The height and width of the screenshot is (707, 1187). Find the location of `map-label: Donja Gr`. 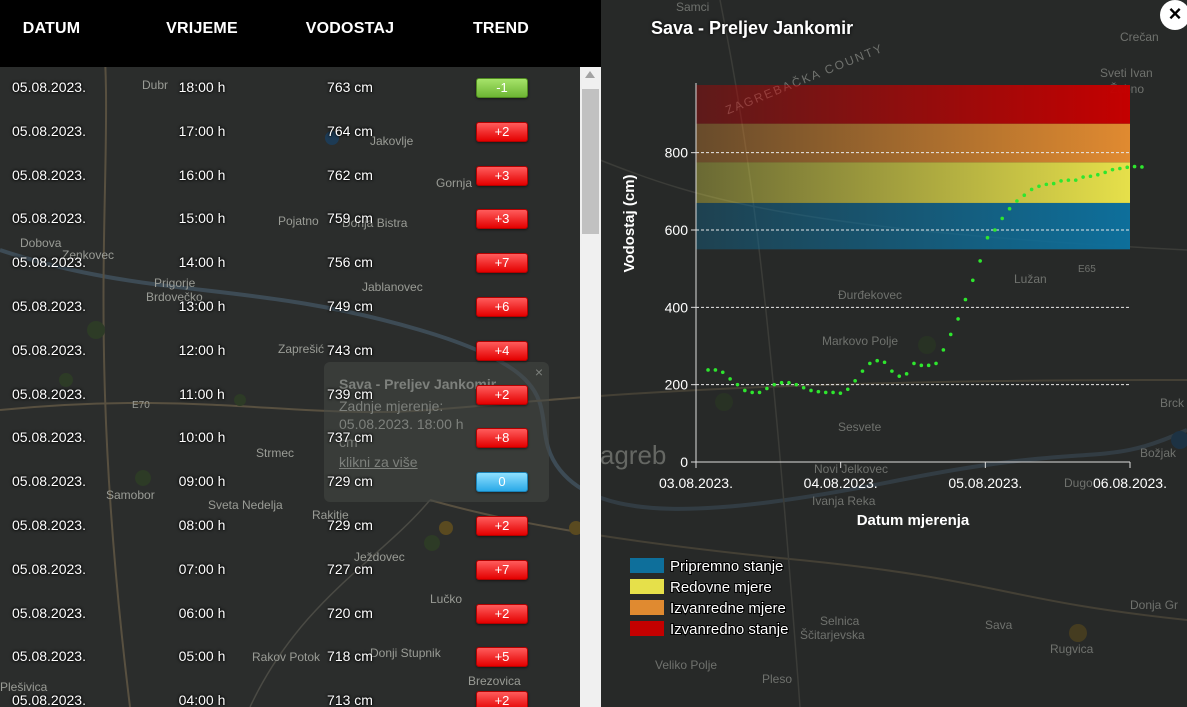

map-label: Donja Gr is located at coordinates (1154, 605).